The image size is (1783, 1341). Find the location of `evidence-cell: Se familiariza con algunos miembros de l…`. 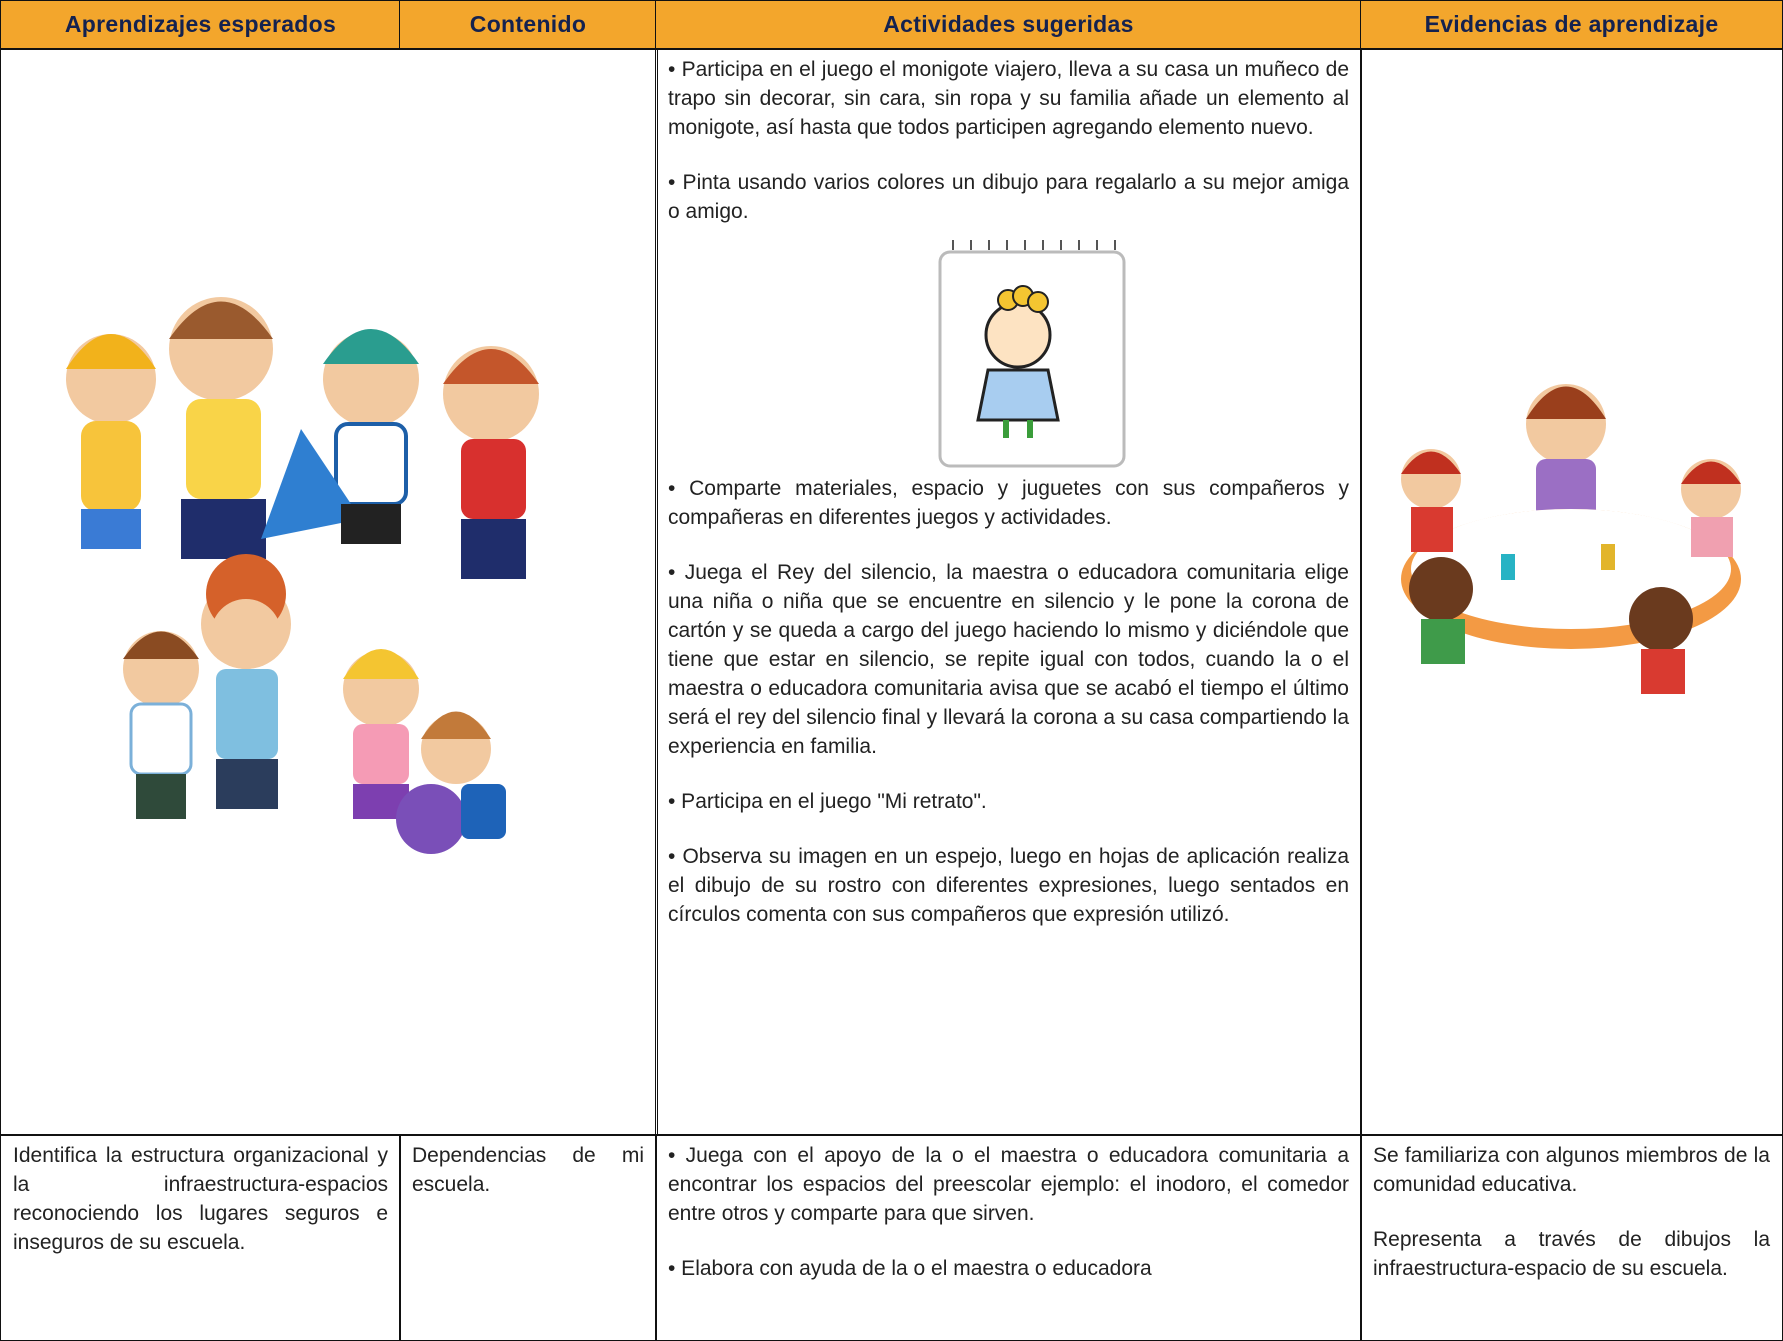

evidence-cell: Se familiariza con algunos miembros de l… is located at coordinates (1571, 1237).